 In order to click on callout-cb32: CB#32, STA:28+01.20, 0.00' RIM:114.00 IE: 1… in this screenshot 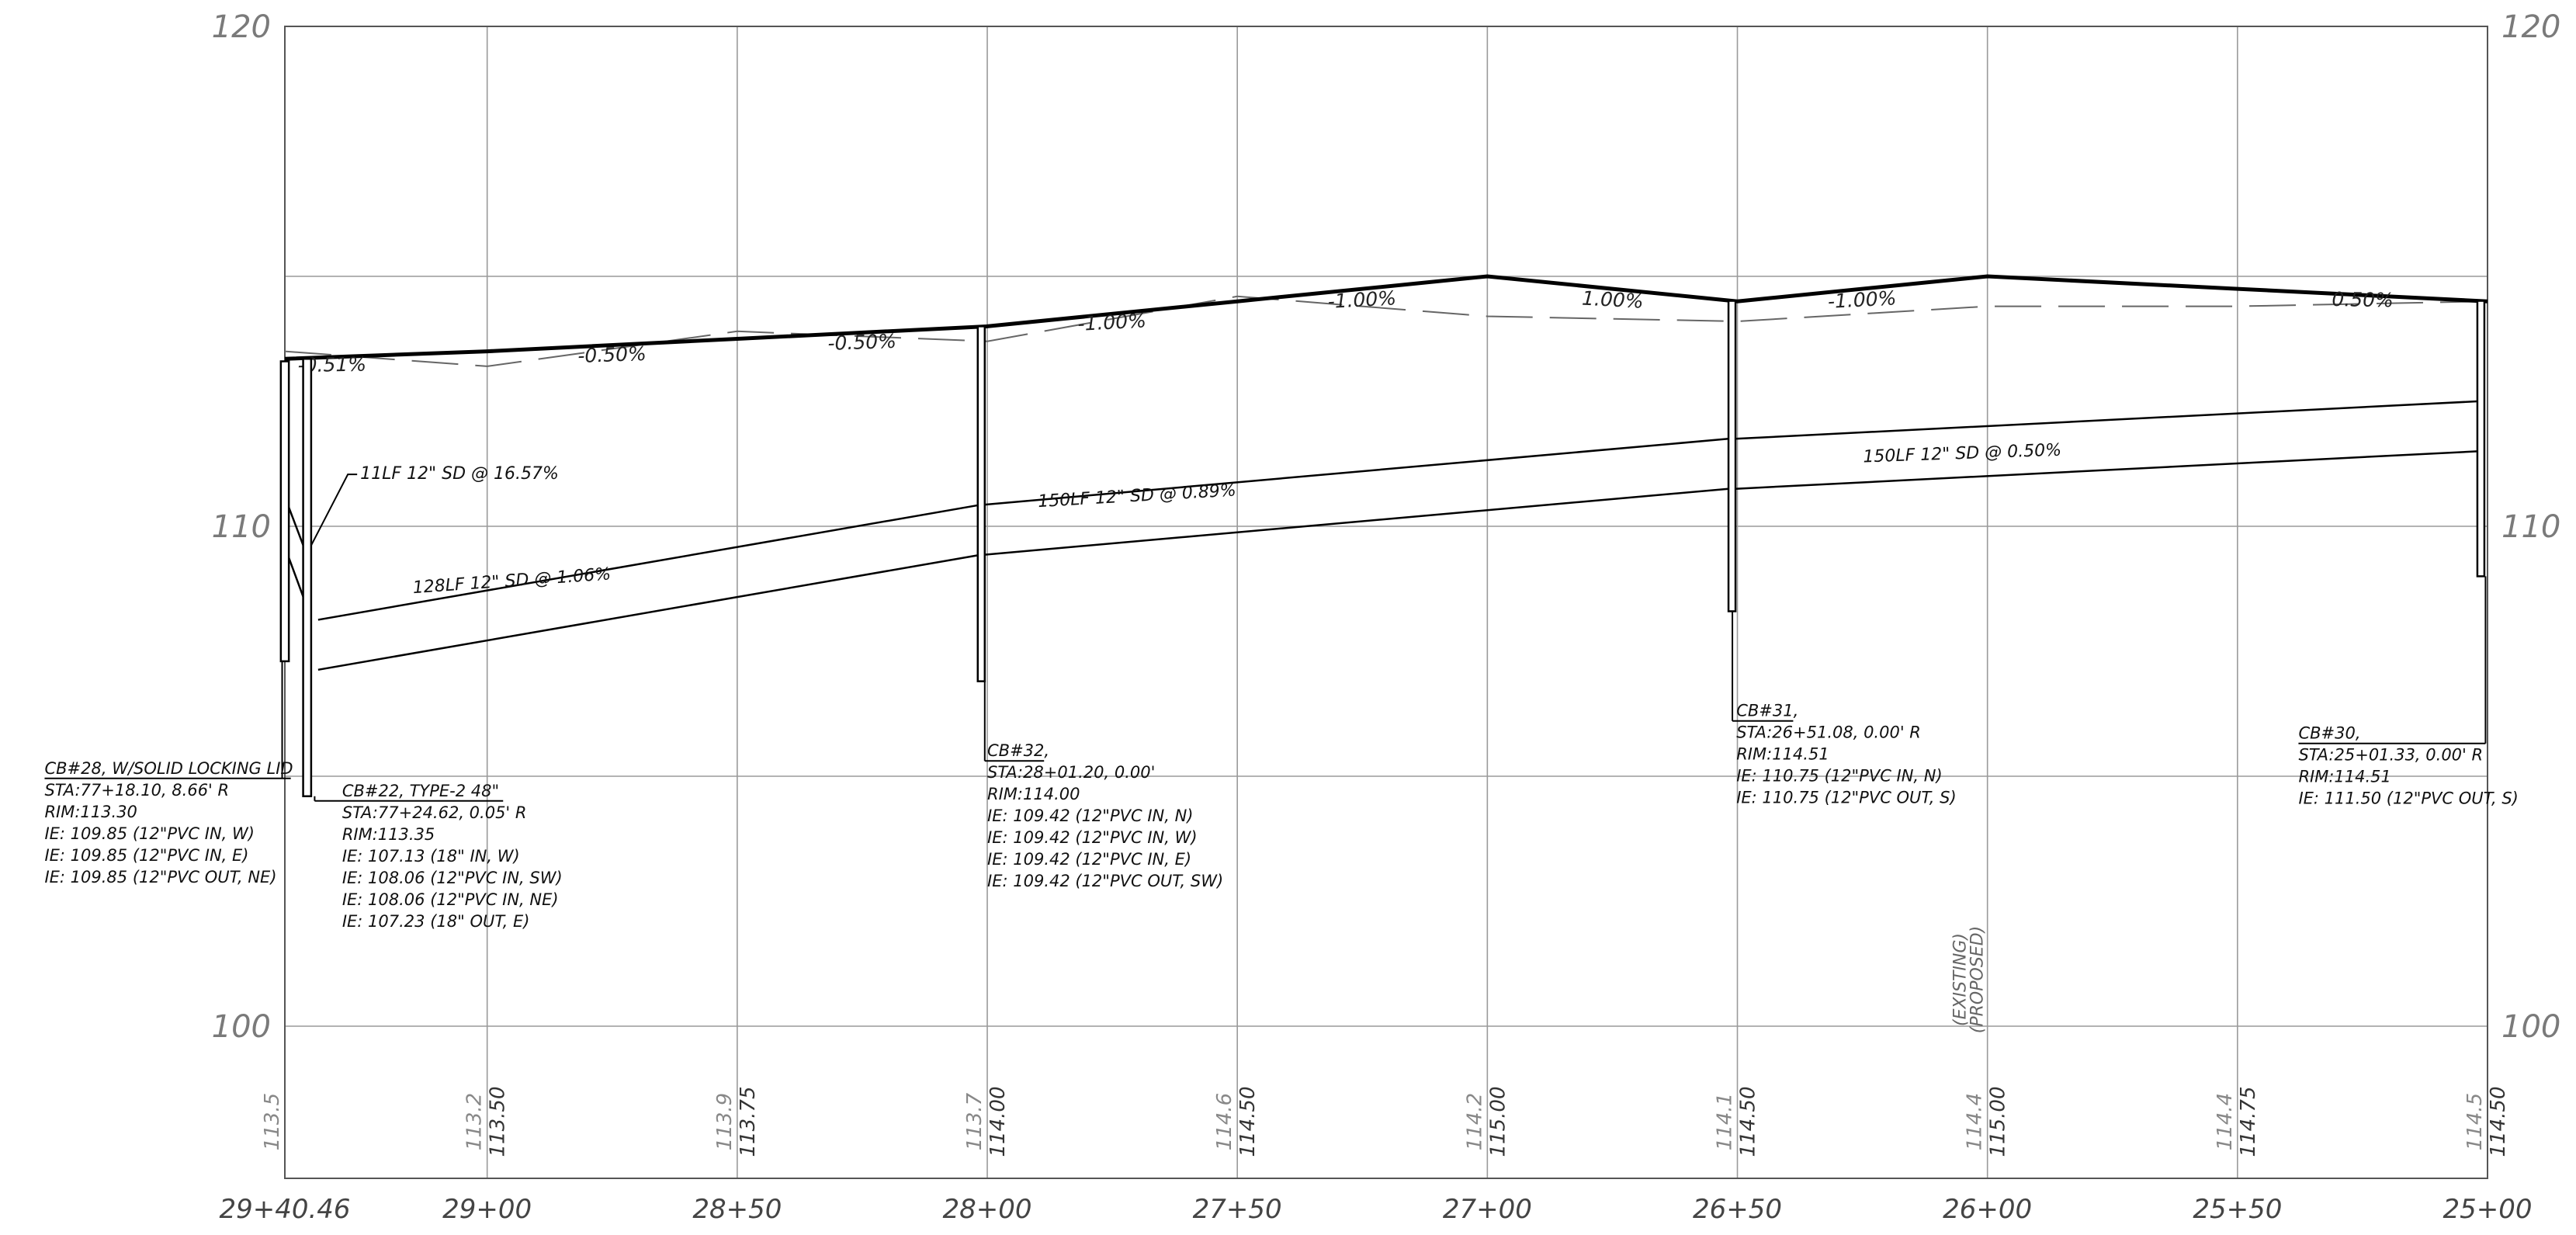, I will do `click(1103, 785)`.